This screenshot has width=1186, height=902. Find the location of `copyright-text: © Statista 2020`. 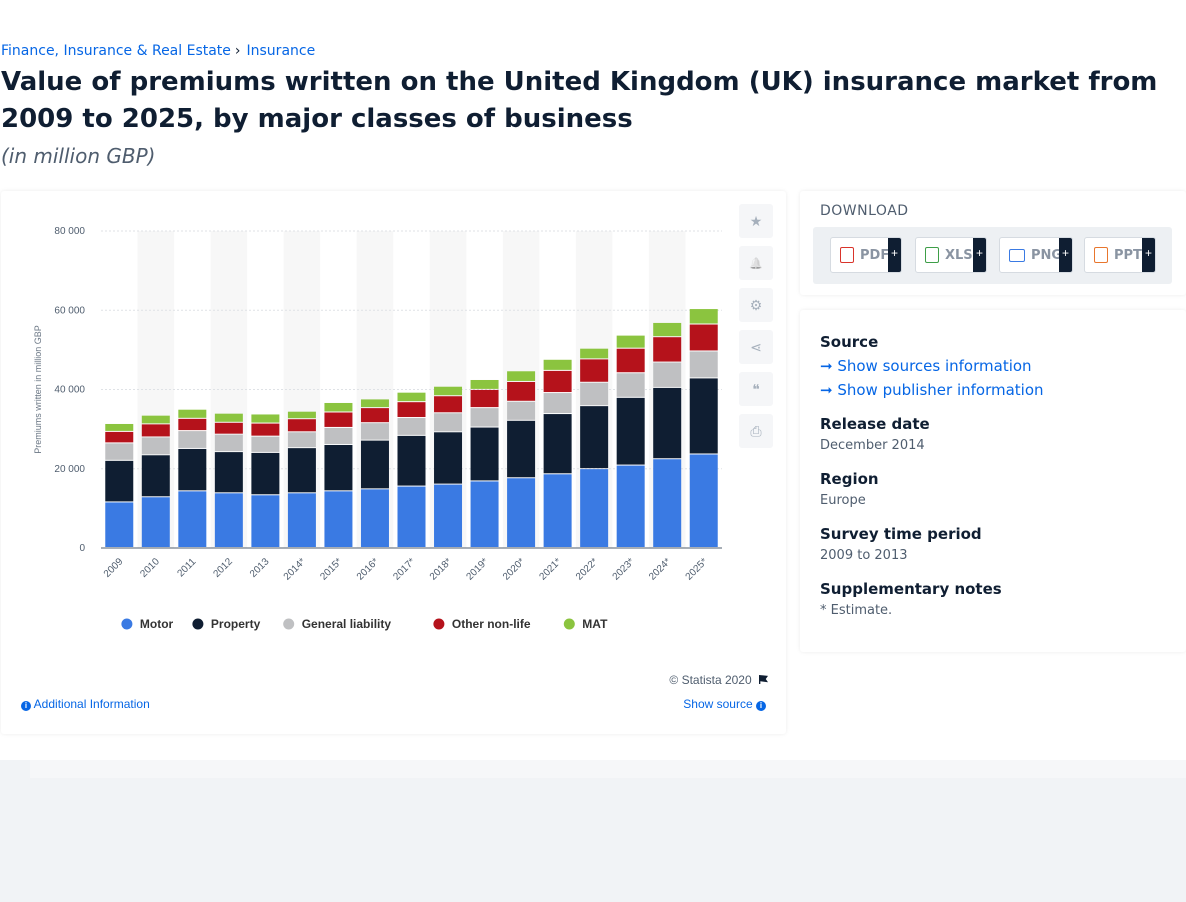

copyright-text: © Statista 2020 is located at coordinates (710, 680).